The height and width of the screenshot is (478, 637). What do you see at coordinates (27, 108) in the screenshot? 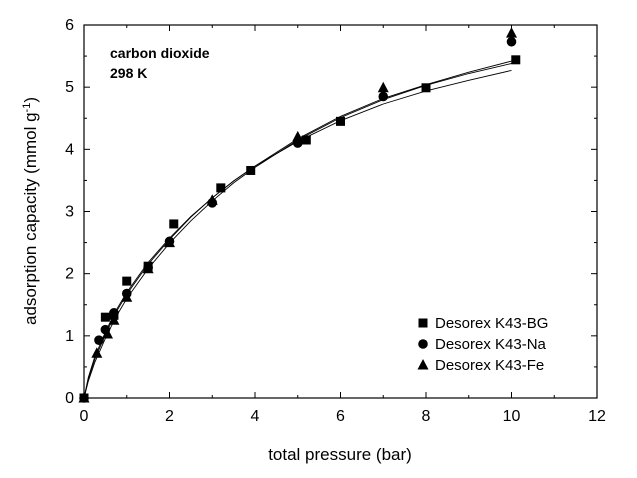
I see `y-axis-title-superscript: -1` at bounding box center [27, 108].